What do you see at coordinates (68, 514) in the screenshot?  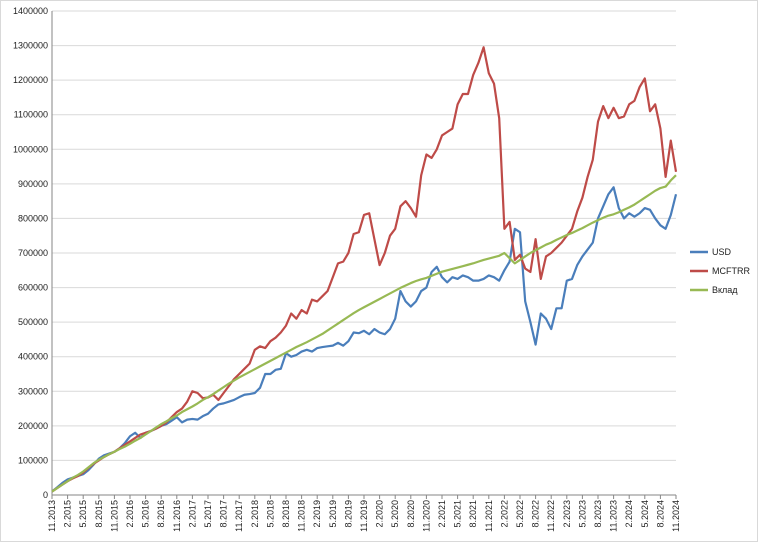 I see `x-tick-label: 2.2015` at bounding box center [68, 514].